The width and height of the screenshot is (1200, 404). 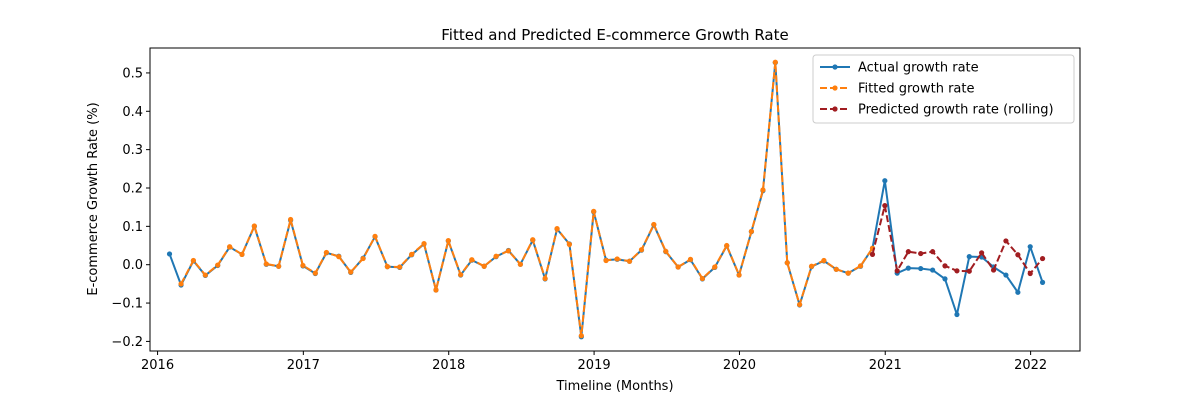 What do you see at coordinates (956, 110) in the screenshot?
I see `legend-label: Predicted growth rate (rolling)` at bounding box center [956, 110].